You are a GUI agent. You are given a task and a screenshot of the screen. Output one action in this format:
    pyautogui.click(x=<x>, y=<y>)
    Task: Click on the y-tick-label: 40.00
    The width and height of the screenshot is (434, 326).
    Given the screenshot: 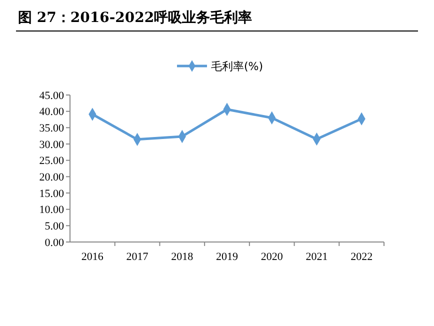 What is the action you would take?
    pyautogui.click(x=51, y=112)
    